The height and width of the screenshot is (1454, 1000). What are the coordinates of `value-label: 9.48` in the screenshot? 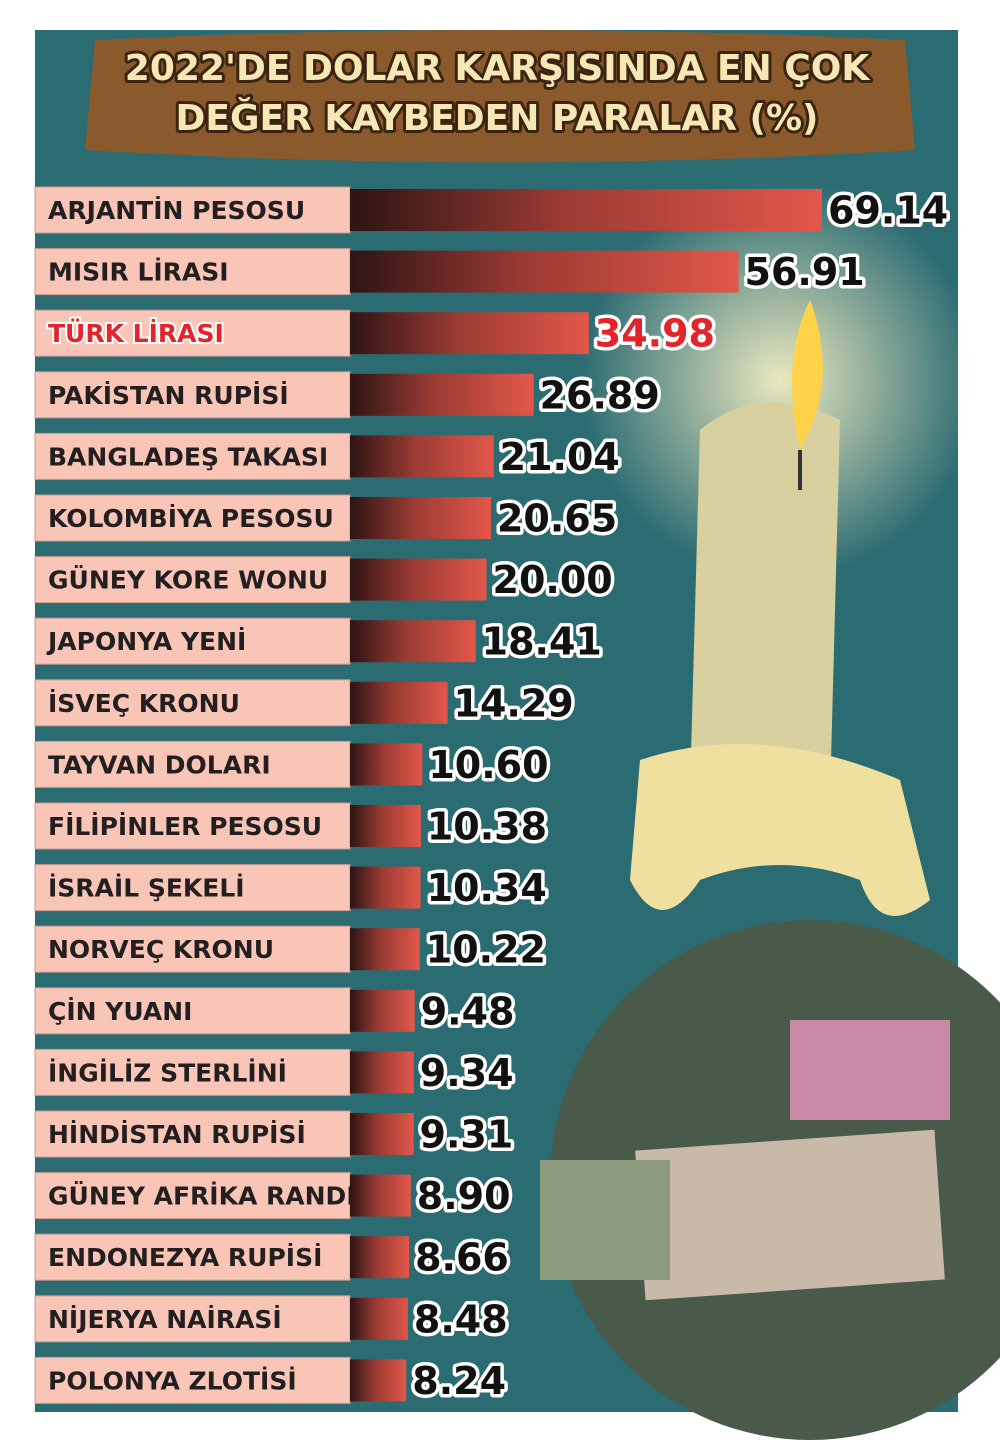 It's located at (468, 1011).